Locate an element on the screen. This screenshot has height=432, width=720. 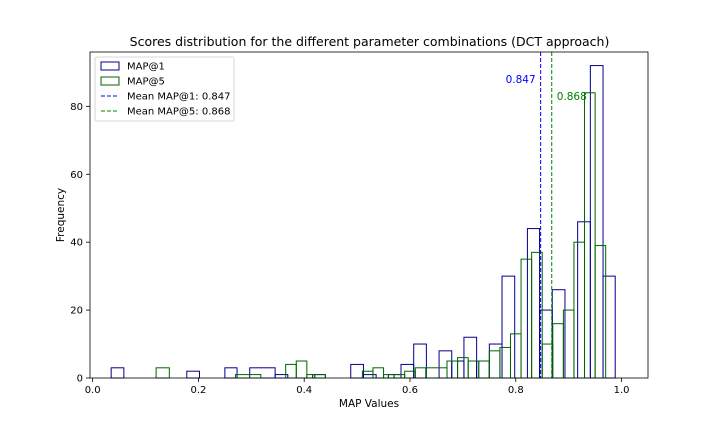
legend-label-1: MAP@5 is located at coordinates (146, 82).